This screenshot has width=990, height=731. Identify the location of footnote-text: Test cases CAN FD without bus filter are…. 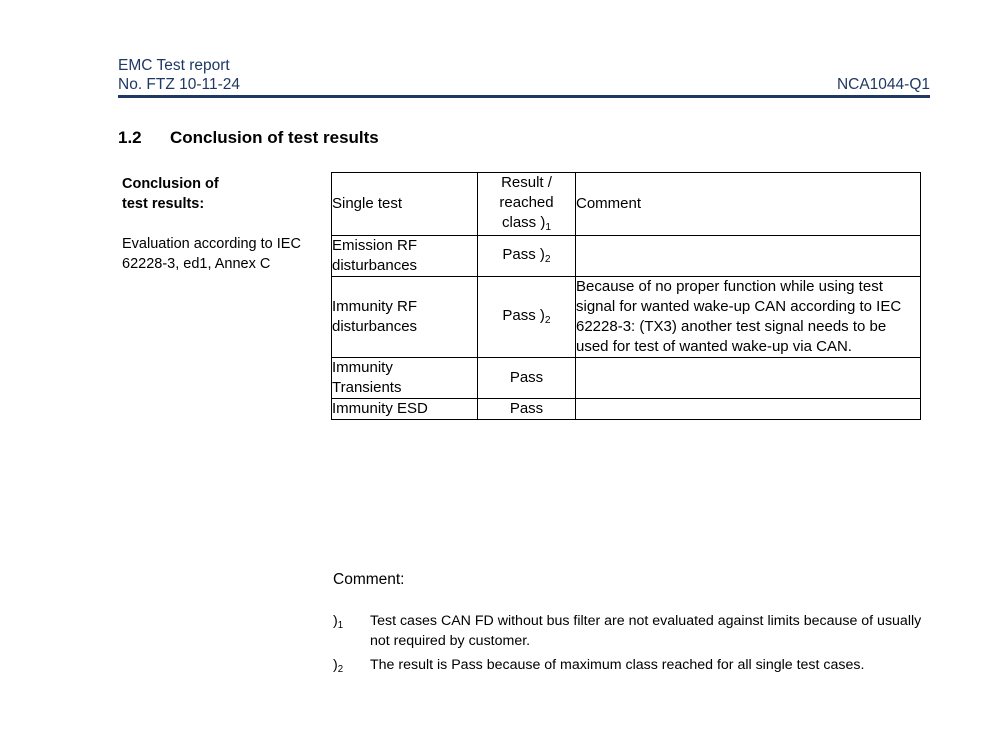
(646, 631).